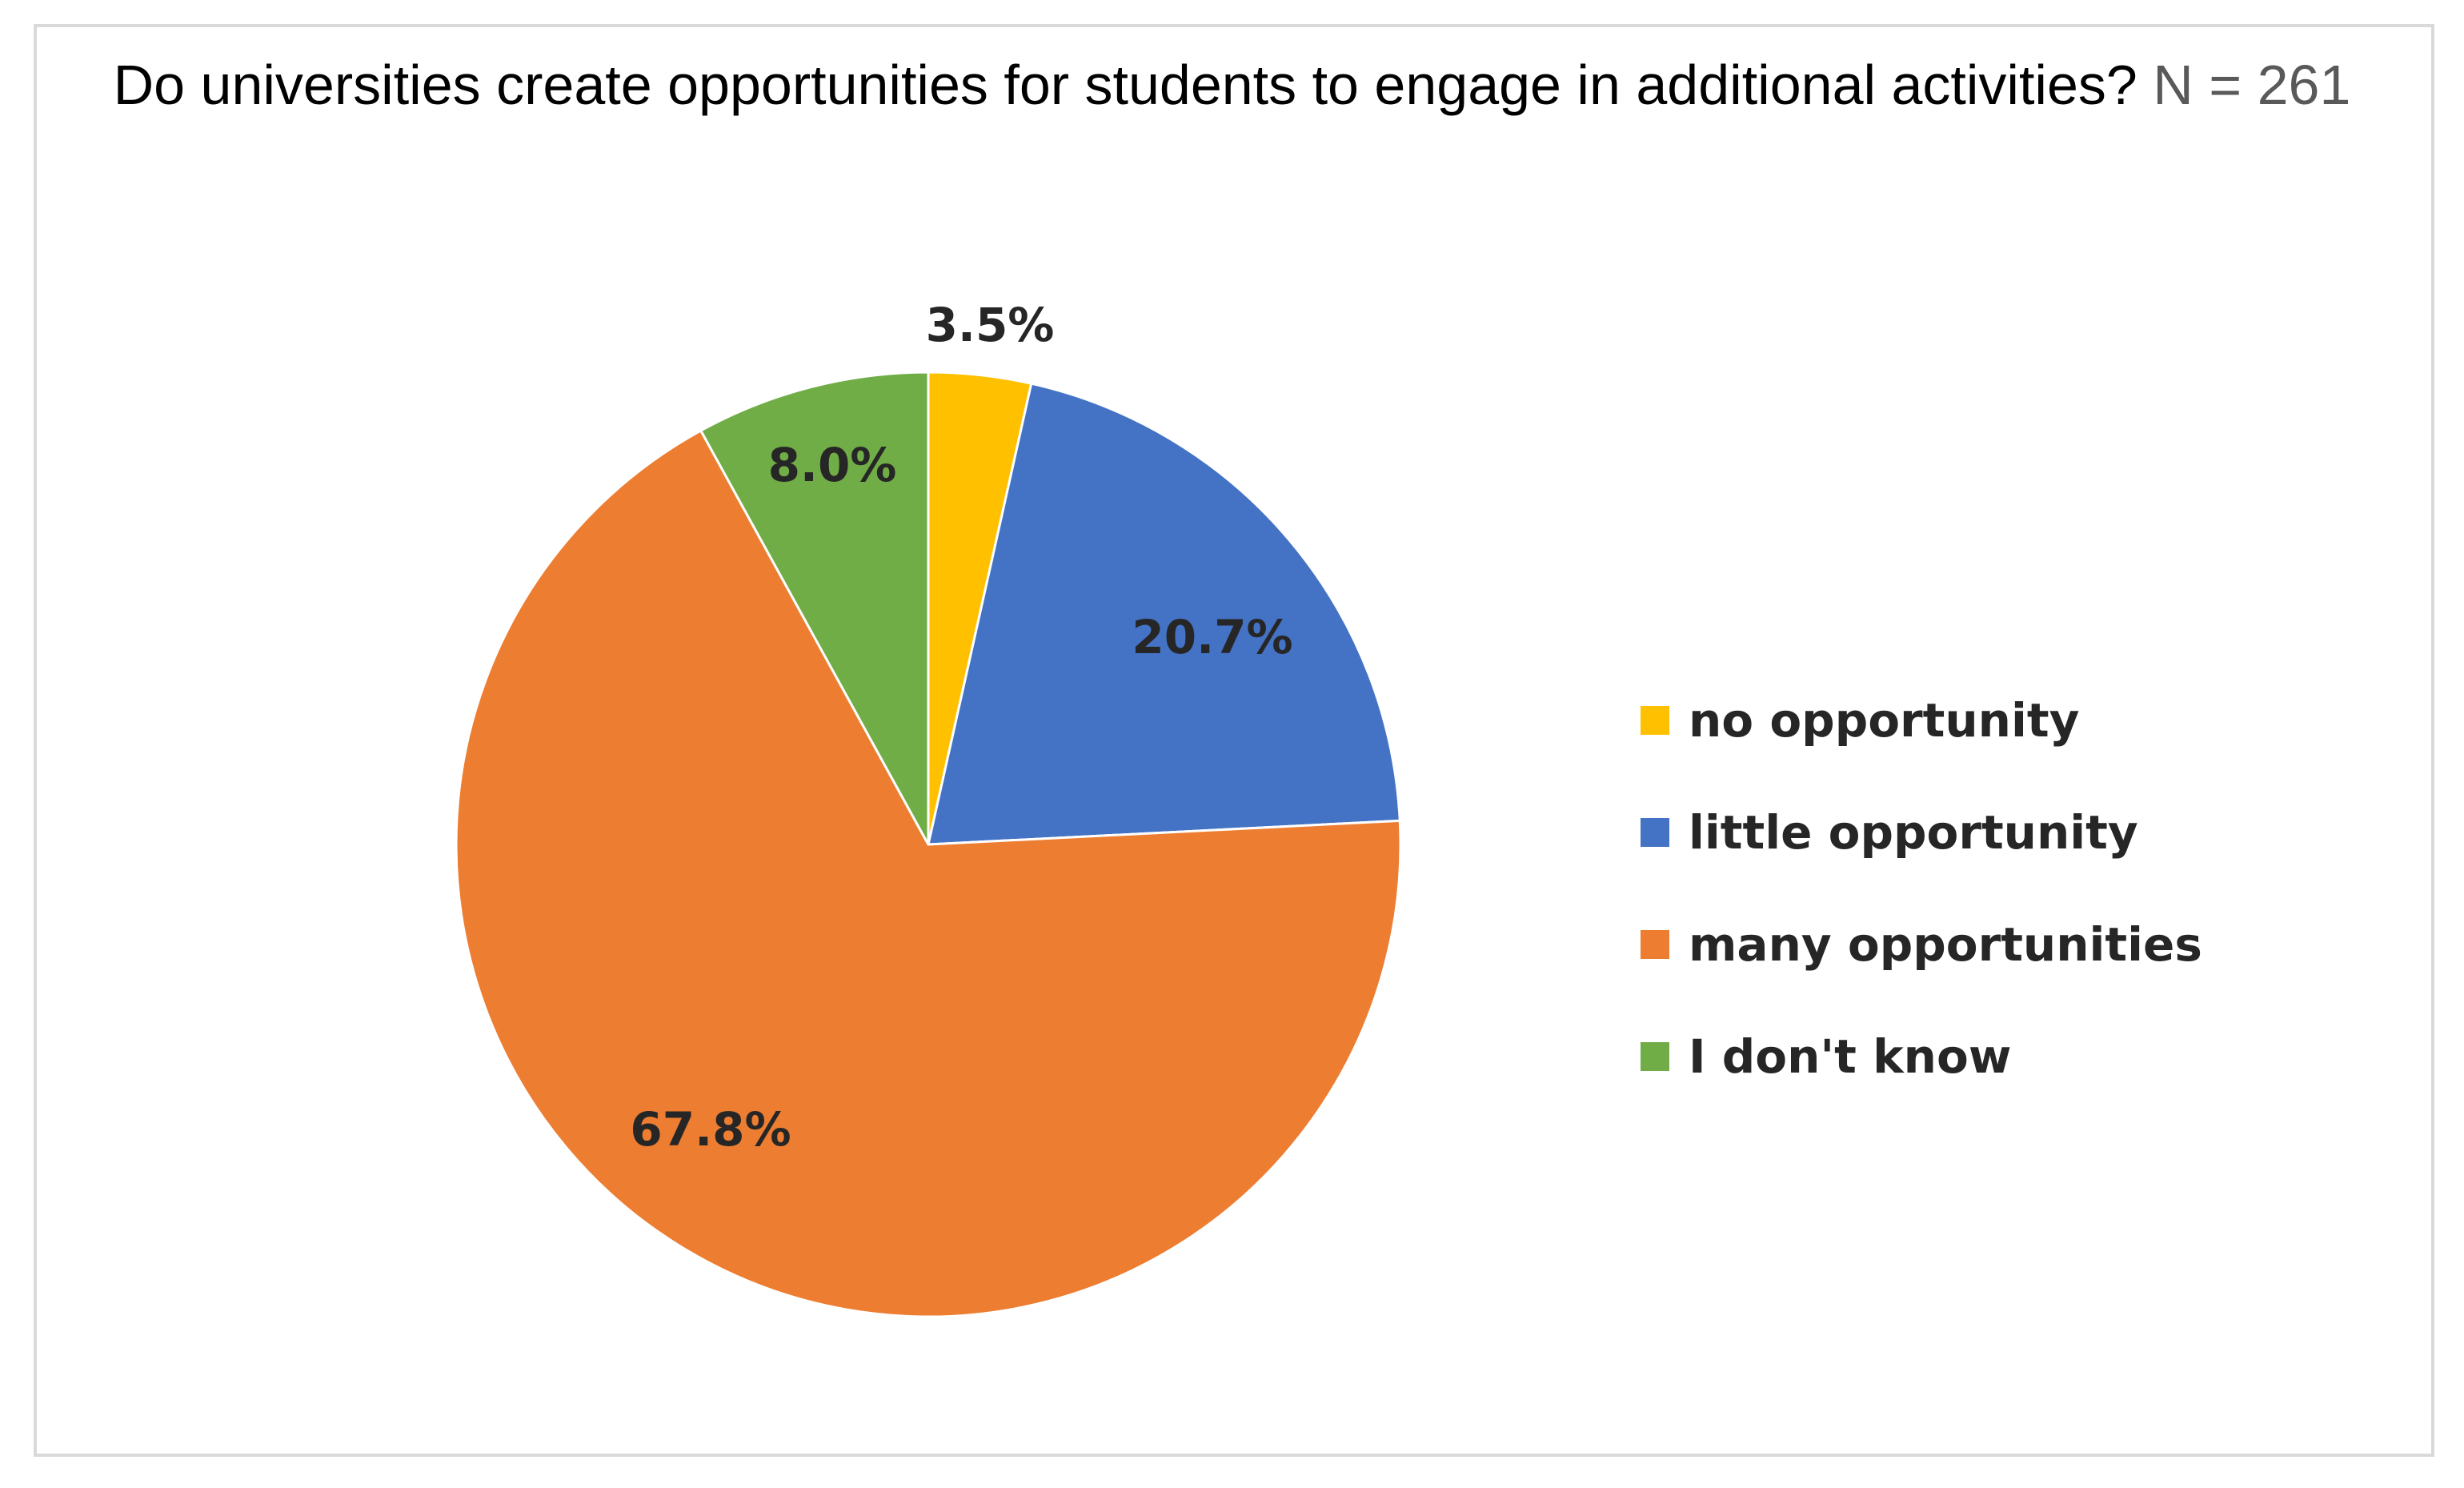 This screenshot has height=1488, width=2464. Describe the element at coordinates (1851, 1056) in the screenshot. I see `legend-label: I don't know` at that location.